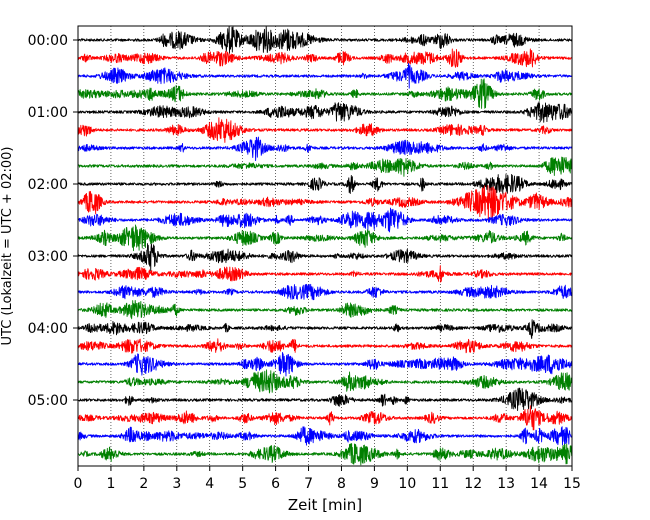  I want to click on x-tick-label: 8, so click(341, 484).